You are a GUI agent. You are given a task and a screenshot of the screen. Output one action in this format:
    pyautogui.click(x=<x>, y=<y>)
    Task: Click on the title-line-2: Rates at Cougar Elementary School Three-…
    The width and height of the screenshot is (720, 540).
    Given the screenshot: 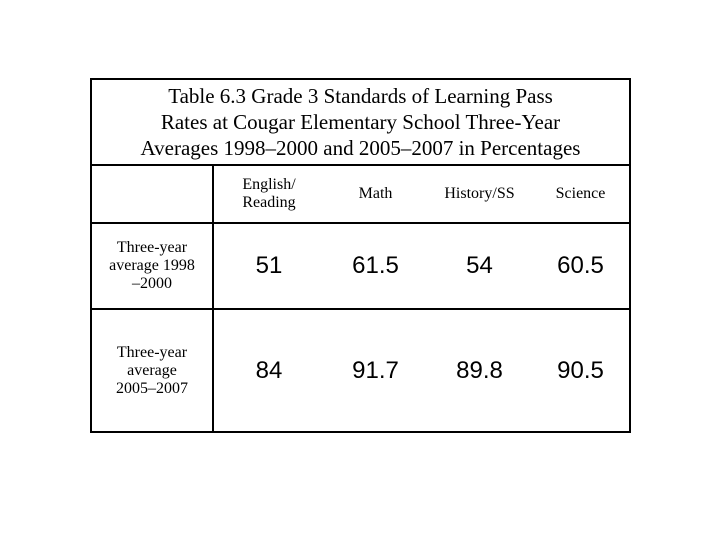 What is the action you would take?
    pyautogui.click(x=360, y=122)
    